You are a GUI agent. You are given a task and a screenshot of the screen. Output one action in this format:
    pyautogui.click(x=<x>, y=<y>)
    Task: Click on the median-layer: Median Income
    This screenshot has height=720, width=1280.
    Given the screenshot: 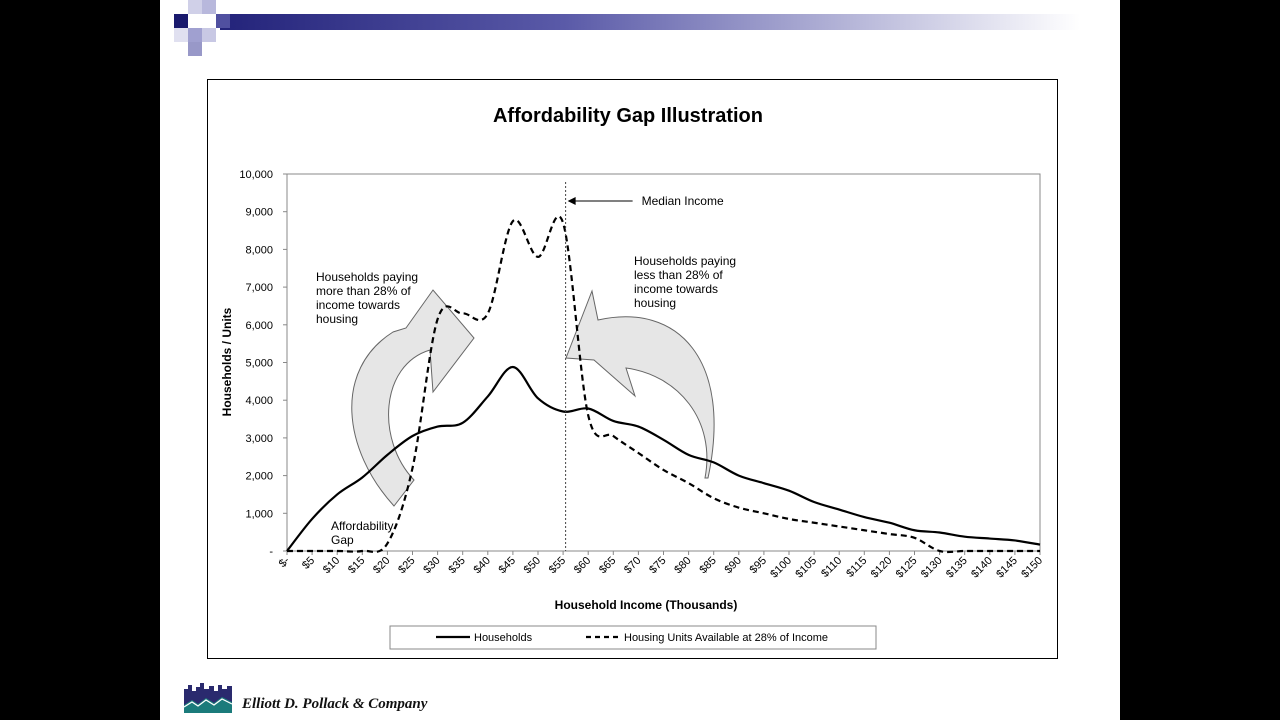 What is the action you would take?
    pyautogui.click(x=644, y=366)
    